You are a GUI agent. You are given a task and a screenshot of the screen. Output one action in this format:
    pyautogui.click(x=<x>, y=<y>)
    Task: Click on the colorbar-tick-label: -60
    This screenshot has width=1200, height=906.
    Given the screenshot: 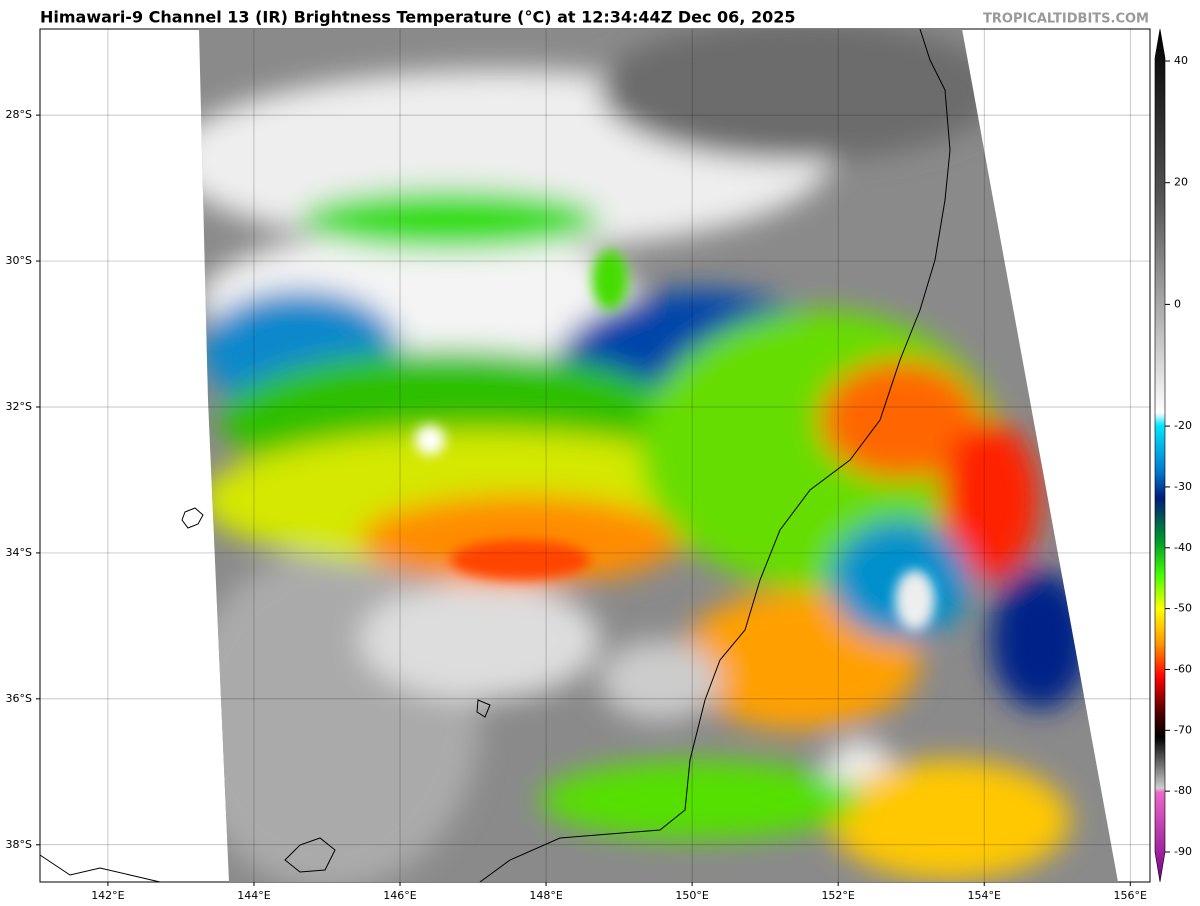 What is the action you would take?
    pyautogui.click(x=1183, y=668)
    